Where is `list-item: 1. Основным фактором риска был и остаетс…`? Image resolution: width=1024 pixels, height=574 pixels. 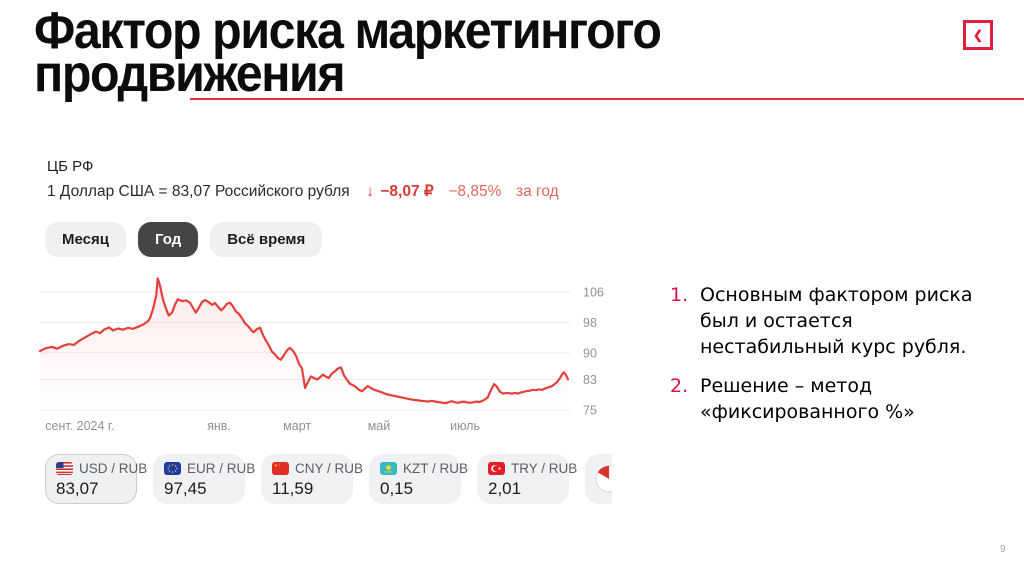 list-item: 1. Основным фактором риска был и остаетс… is located at coordinates (826, 321).